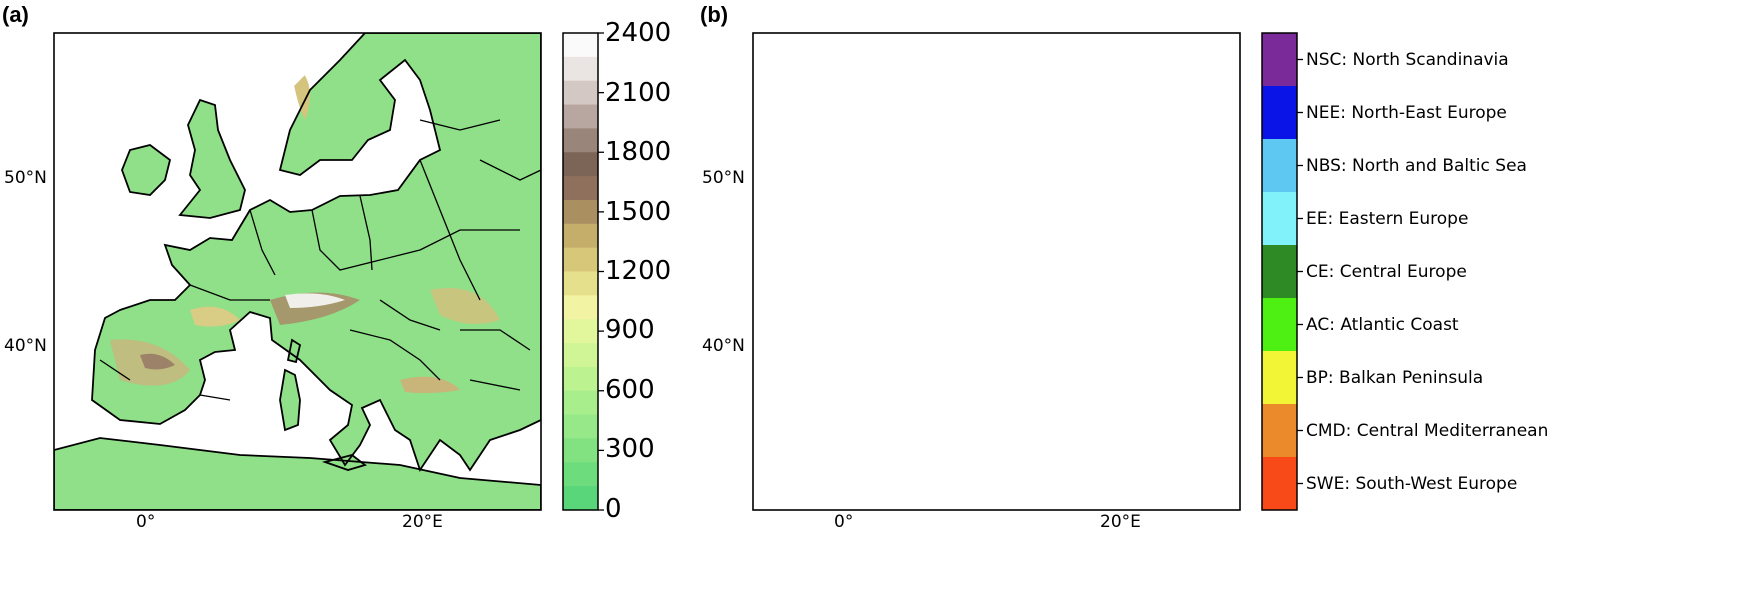 The height and width of the screenshot is (594, 1754). What do you see at coordinates (844, 522) in the screenshot?
I see `lon-tick-0-b: 0°` at bounding box center [844, 522].